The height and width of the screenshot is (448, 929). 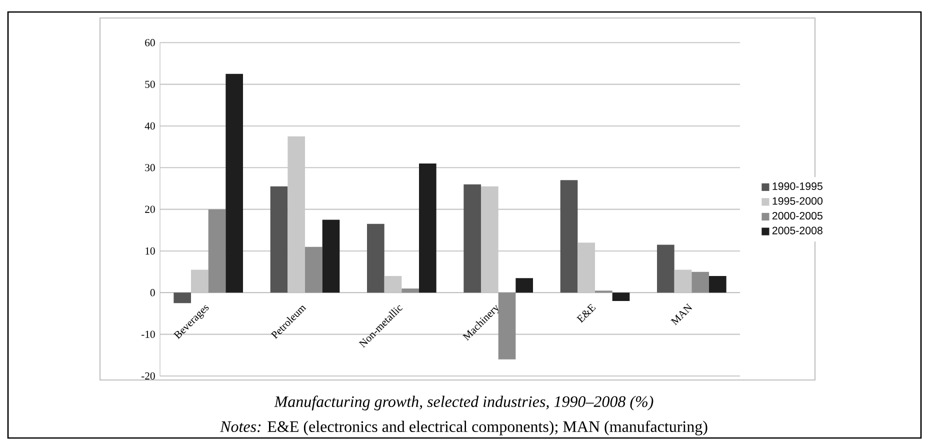 What do you see at coordinates (797, 216) in the screenshot?
I see `legend-label: 2000-2005` at bounding box center [797, 216].